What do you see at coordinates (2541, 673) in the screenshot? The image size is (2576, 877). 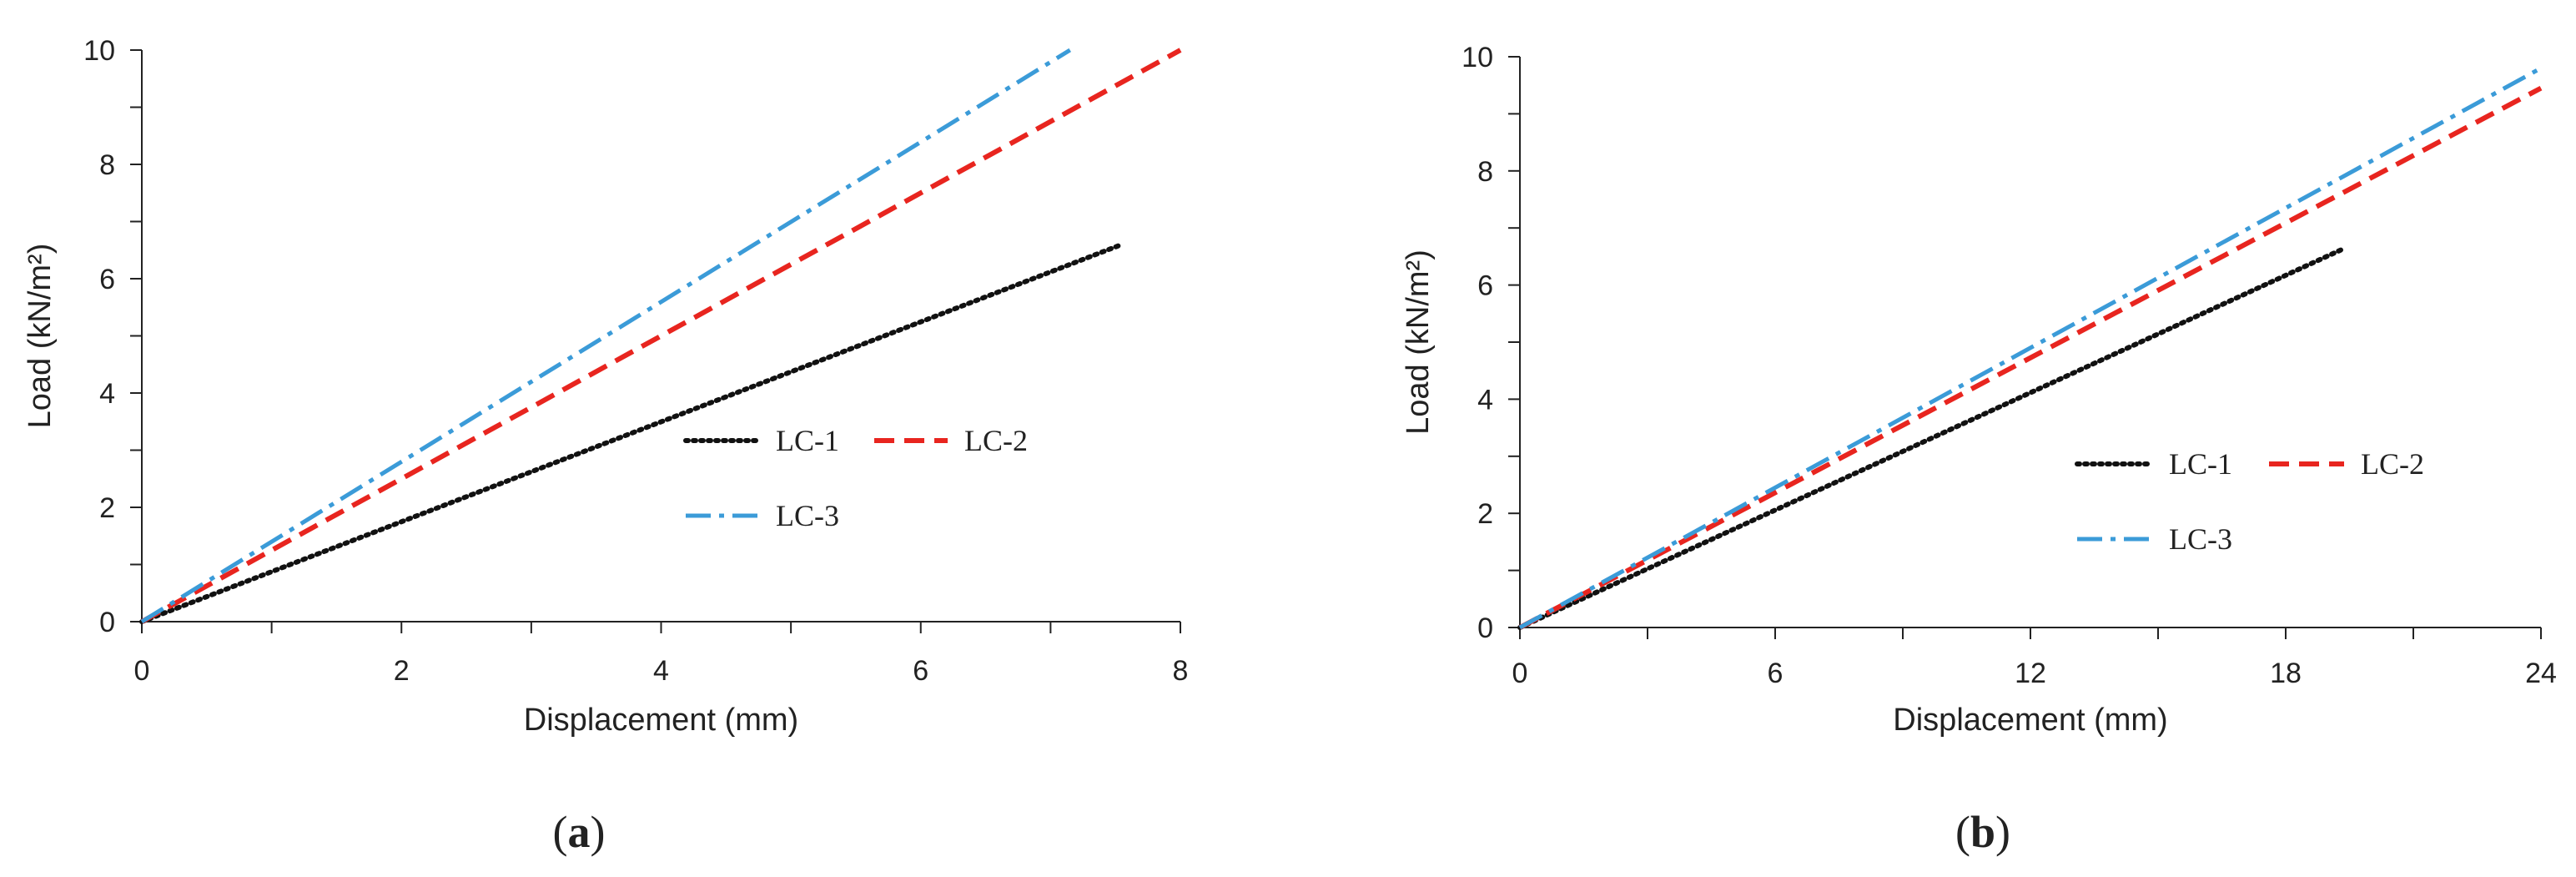 I see `x-tick-label: 24` at bounding box center [2541, 673].